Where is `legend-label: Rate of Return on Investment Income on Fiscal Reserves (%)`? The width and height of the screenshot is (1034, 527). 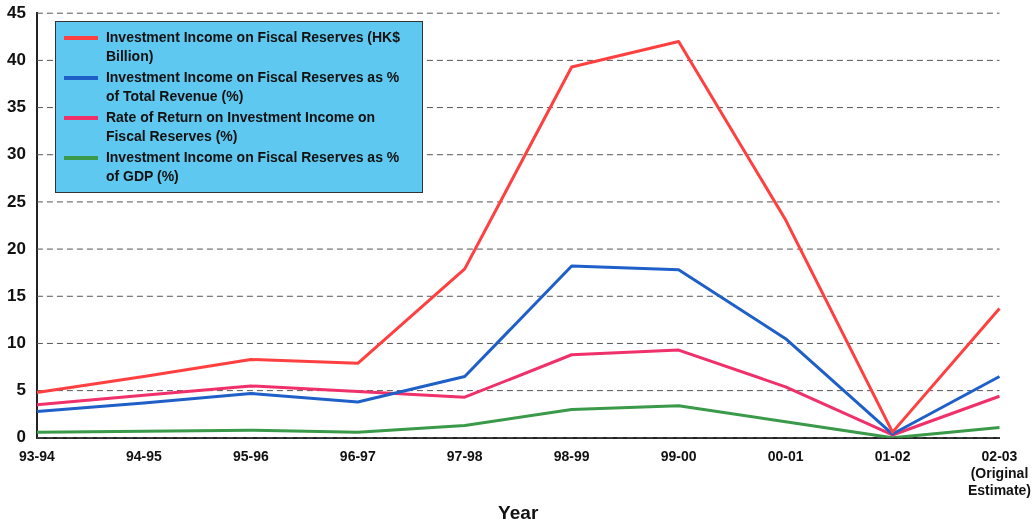
legend-label: Rate of Return on Investment Income on Fiscal Reserves (%) is located at coordinates (241, 127).